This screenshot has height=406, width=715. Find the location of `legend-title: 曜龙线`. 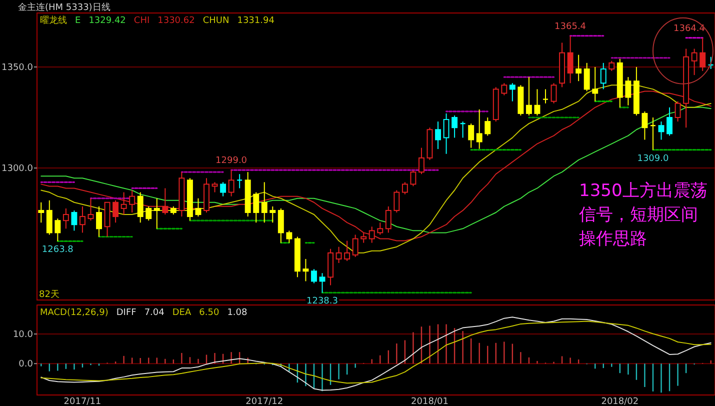

legend-title: 曜龙线 is located at coordinates (53, 20).